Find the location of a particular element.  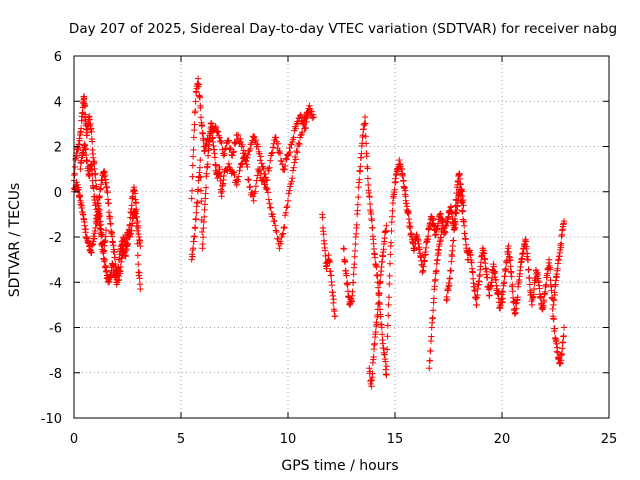

y-tick-label: -6 is located at coordinates (55, 329).